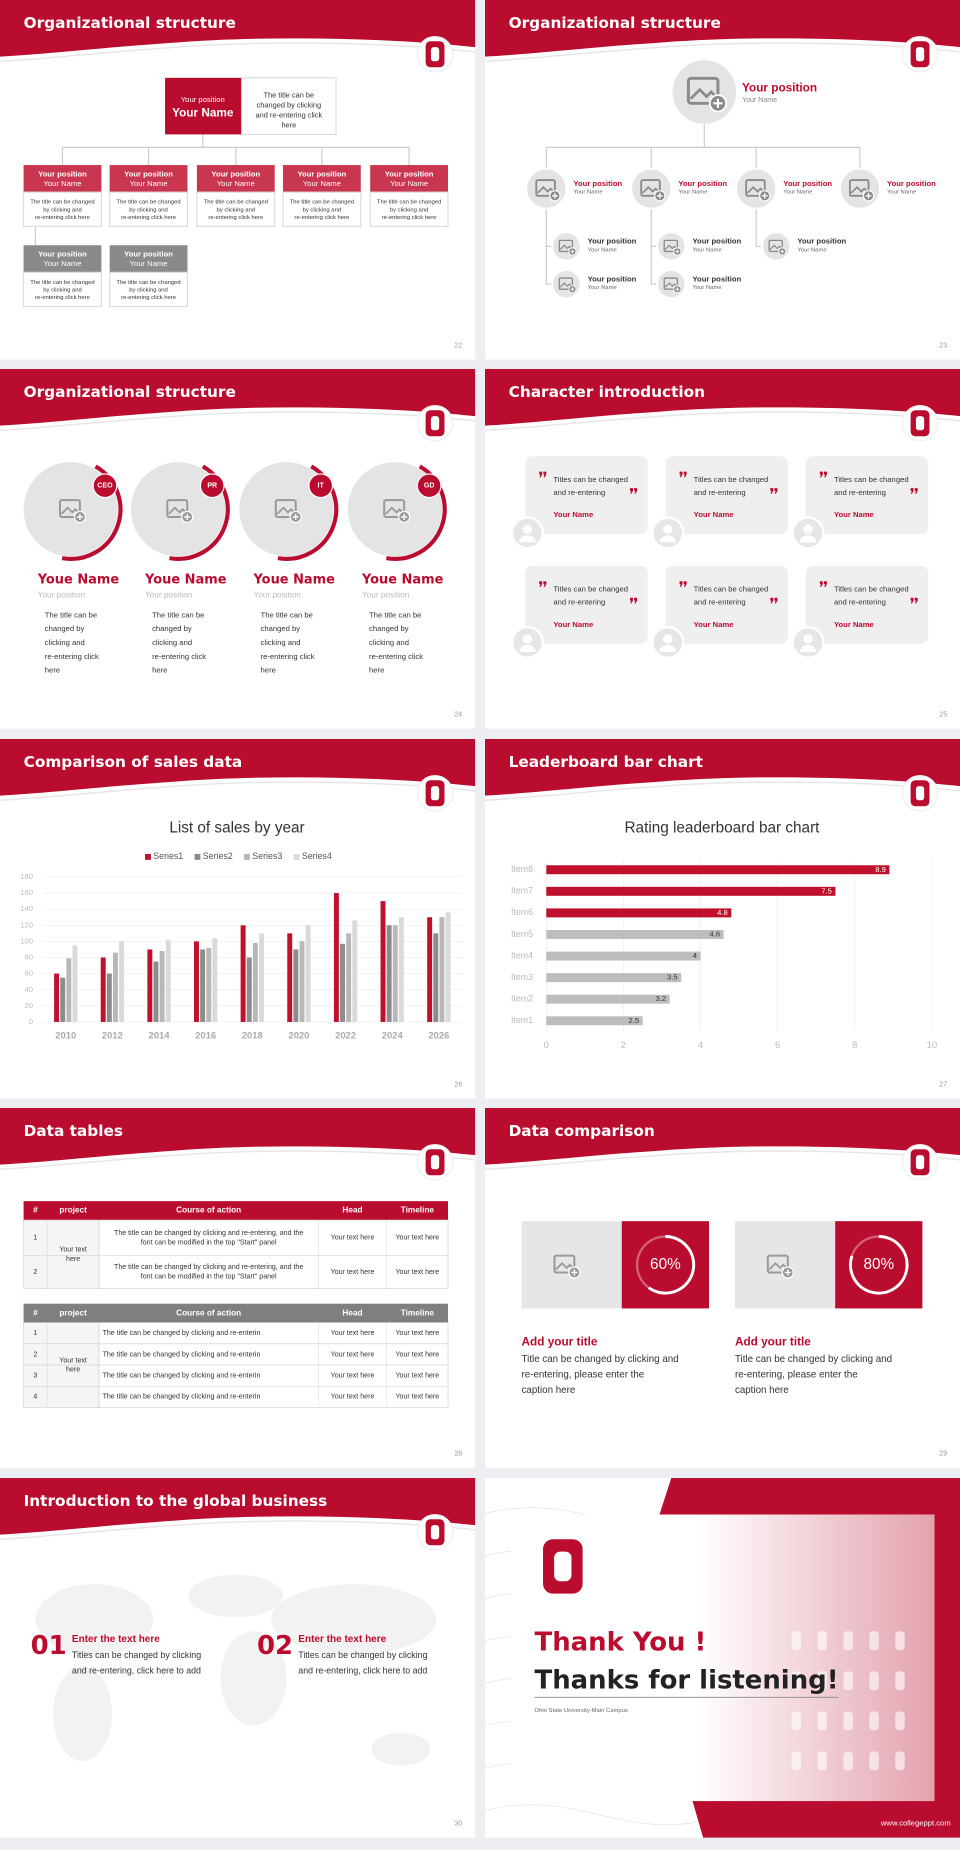 The image size is (960, 1850). I want to click on x-tick-label: 0, so click(546, 1044).